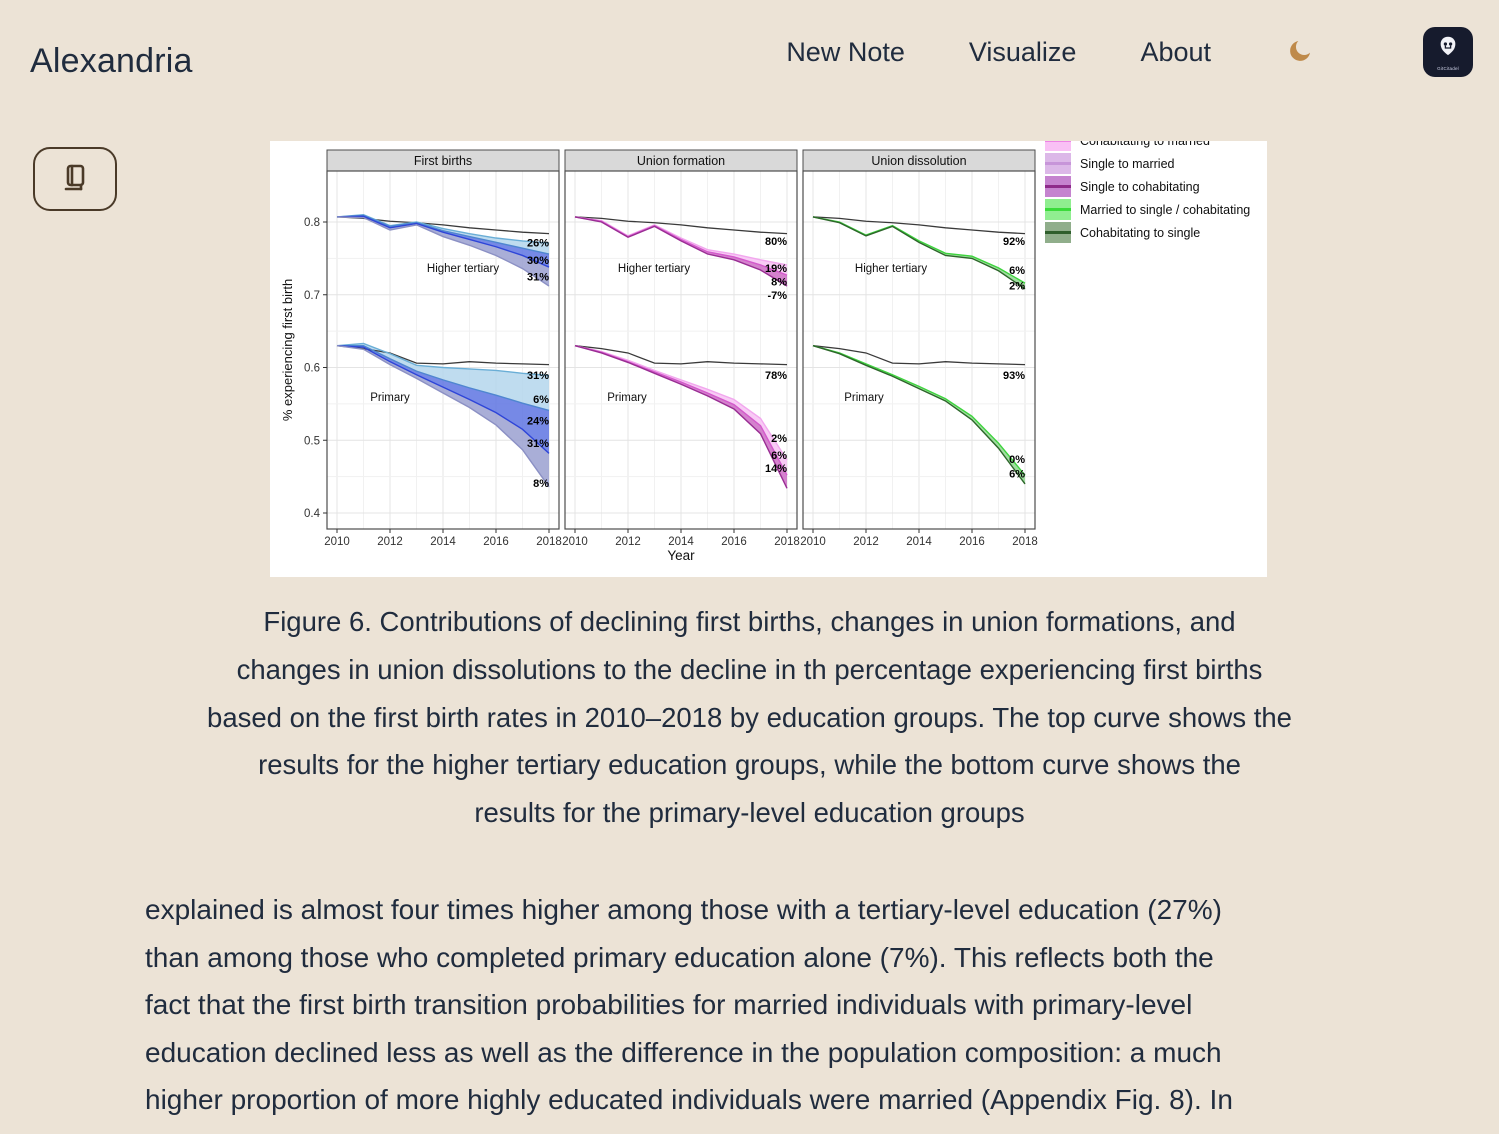  What do you see at coordinates (1140, 186) in the screenshot?
I see `legend-label: Single to cohabitating` at bounding box center [1140, 186].